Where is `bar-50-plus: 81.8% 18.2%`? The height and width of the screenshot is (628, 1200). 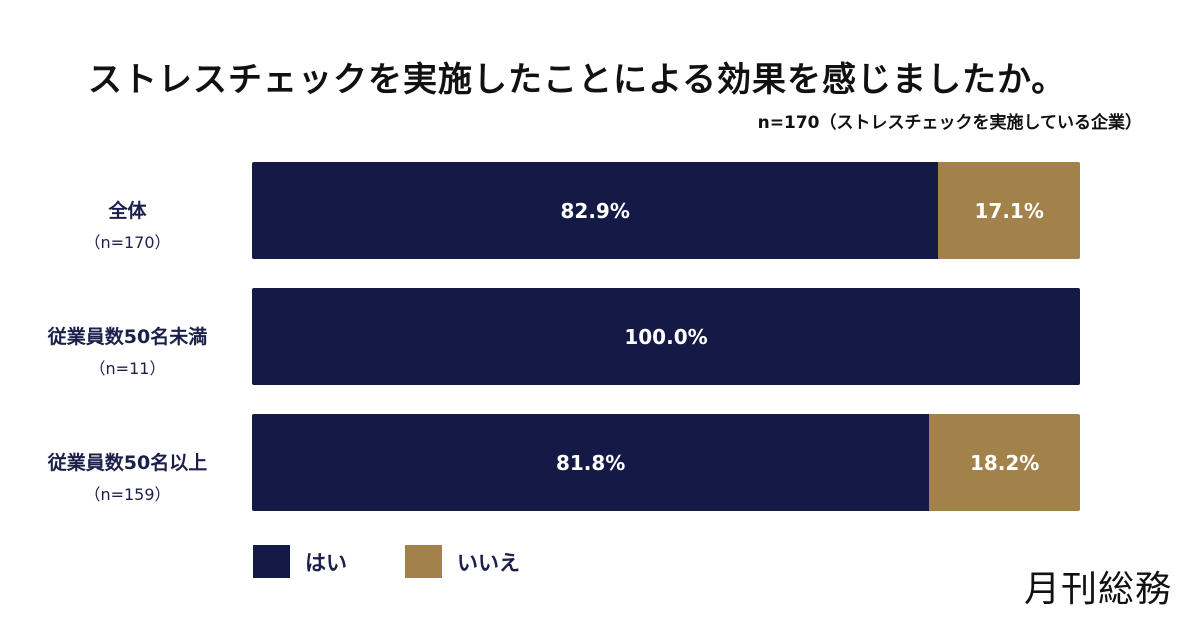 bar-50-plus: 81.8% 18.2% is located at coordinates (666, 462).